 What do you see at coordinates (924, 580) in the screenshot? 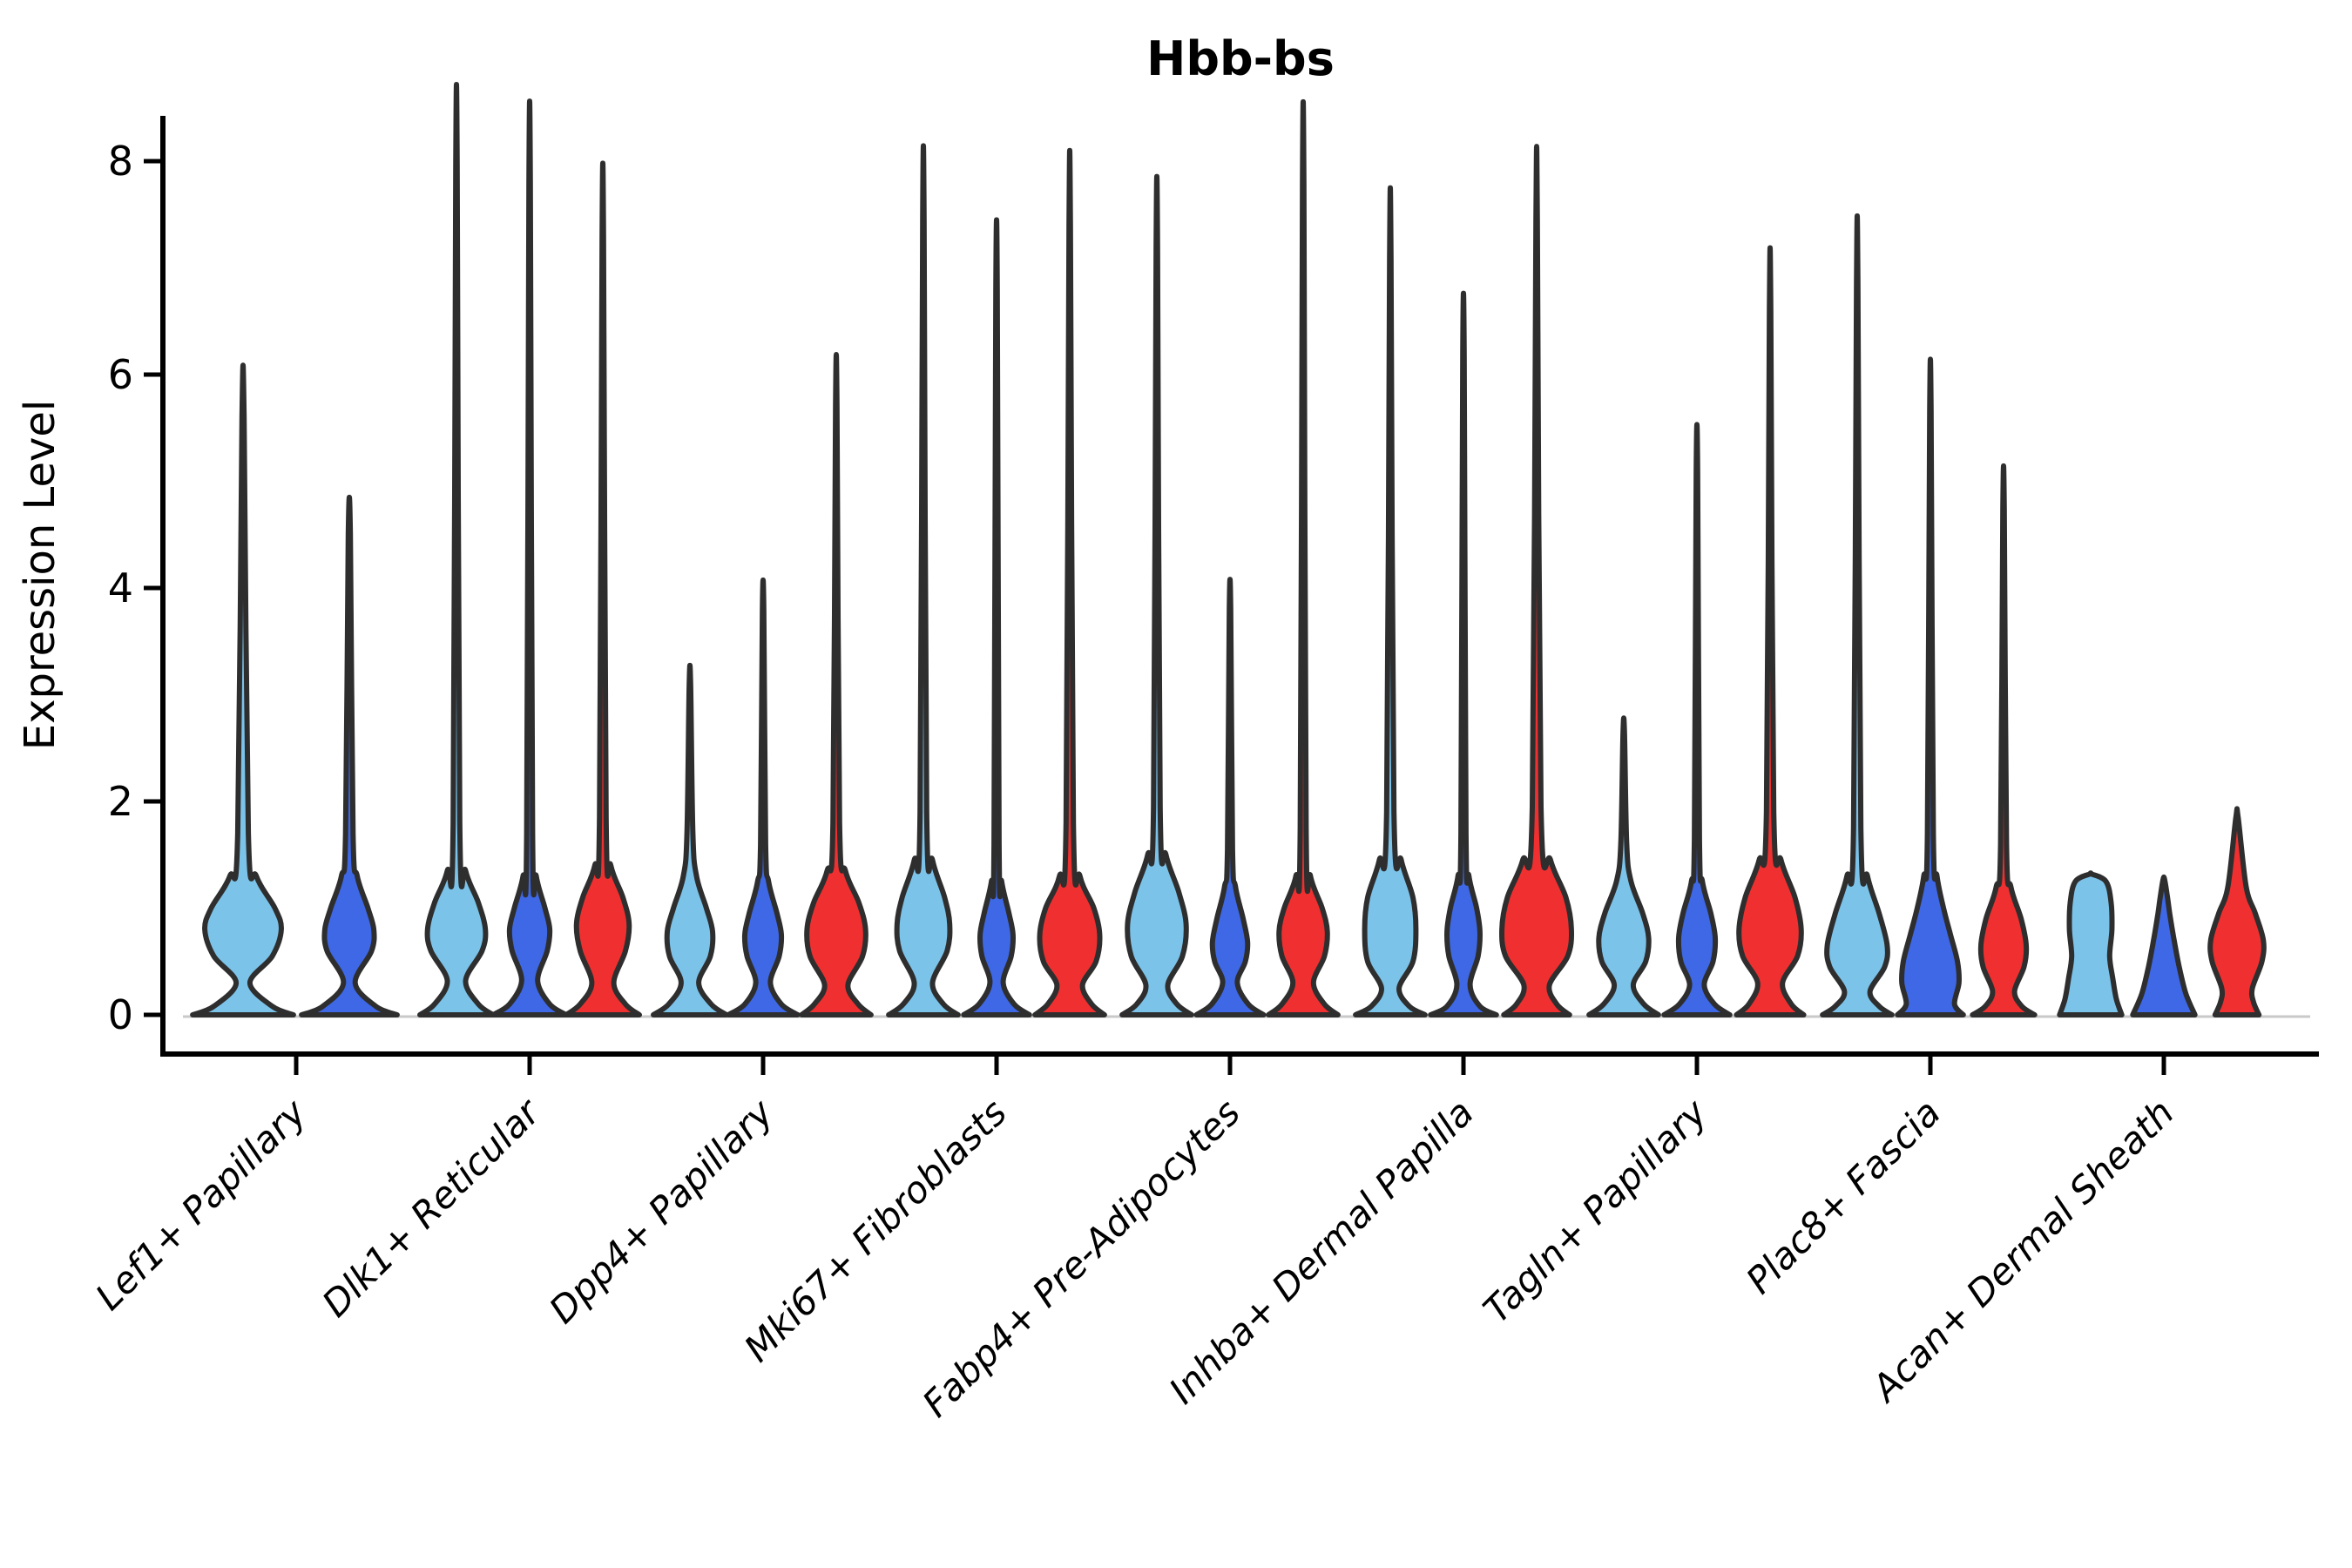
I see `violin-mki67-fibroblasts-light_blue` at bounding box center [924, 580].